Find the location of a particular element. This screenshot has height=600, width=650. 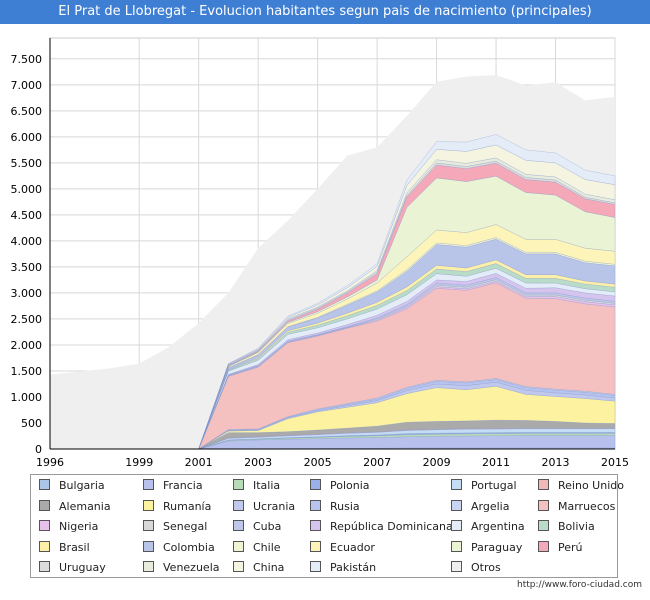

legend-item: Polonia is located at coordinates (340, 486).